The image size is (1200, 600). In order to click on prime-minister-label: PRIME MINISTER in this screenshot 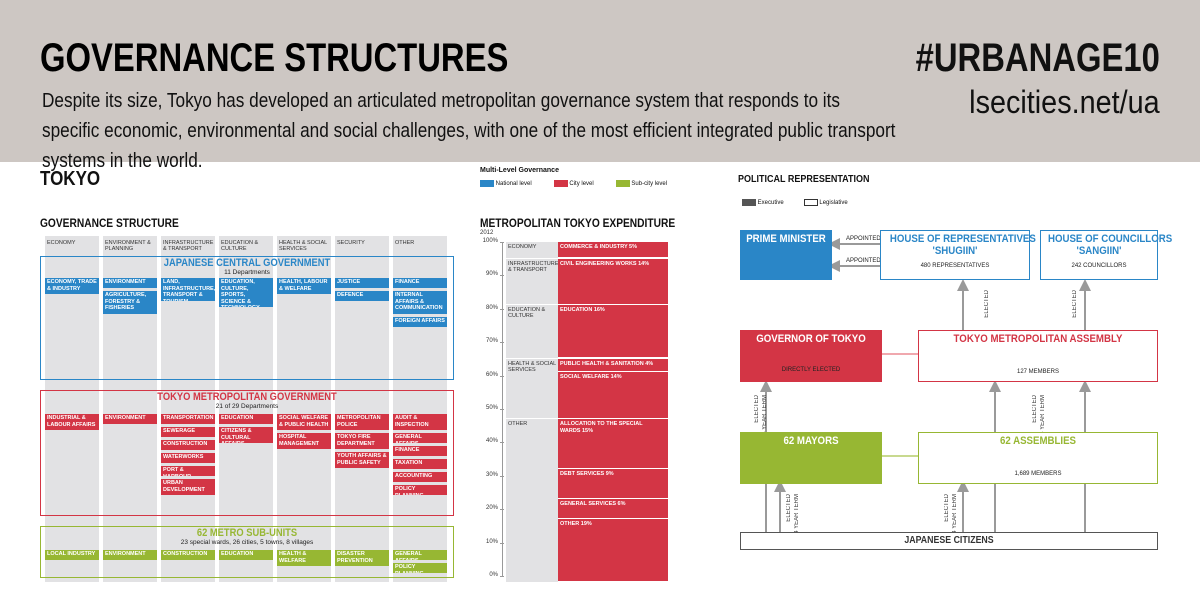, I will do `click(786, 239)`.